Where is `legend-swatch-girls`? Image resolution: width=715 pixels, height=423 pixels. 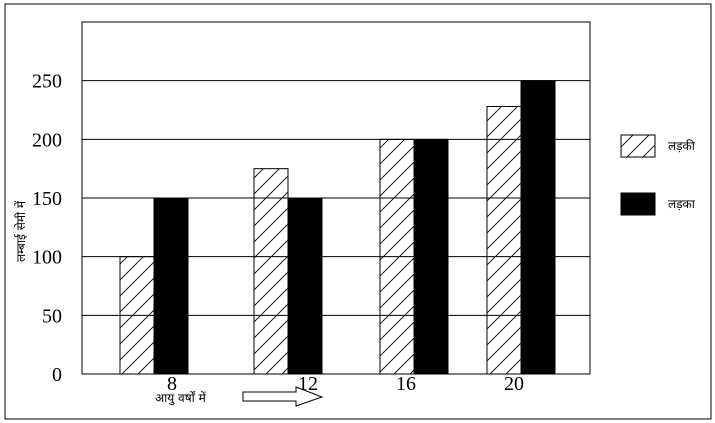 legend-swatch-girls is located at coordinates (638, 146).